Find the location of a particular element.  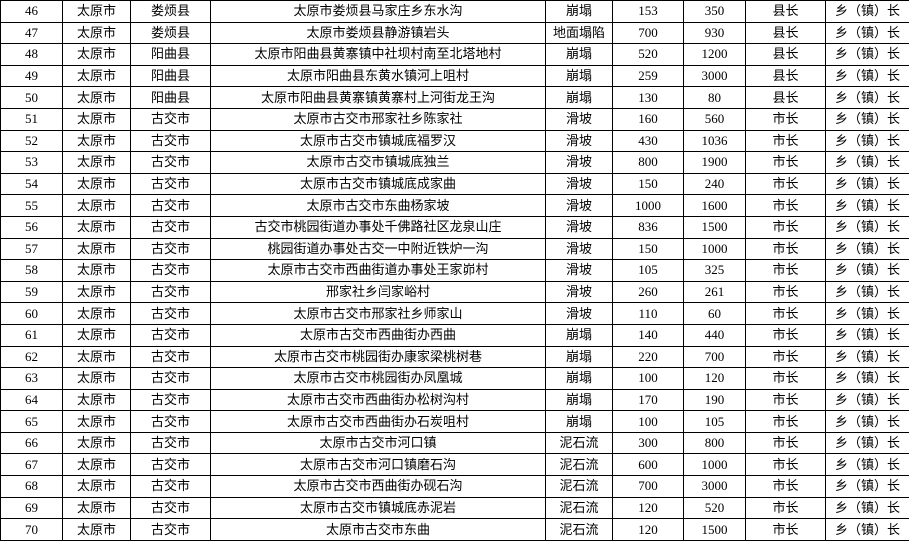

row-number: 68 is located at coordinates (32, 487).